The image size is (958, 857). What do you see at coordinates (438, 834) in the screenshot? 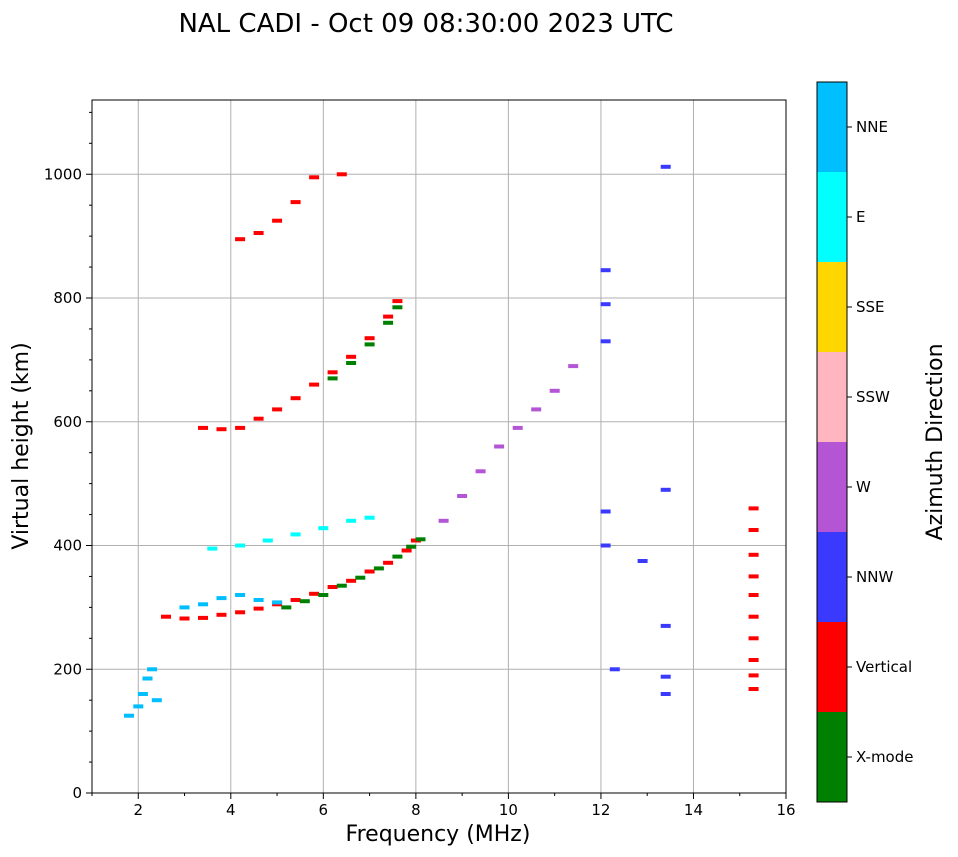
I see `x-axis-label: Frequency (MHz)` at bounding box center [438, 834].